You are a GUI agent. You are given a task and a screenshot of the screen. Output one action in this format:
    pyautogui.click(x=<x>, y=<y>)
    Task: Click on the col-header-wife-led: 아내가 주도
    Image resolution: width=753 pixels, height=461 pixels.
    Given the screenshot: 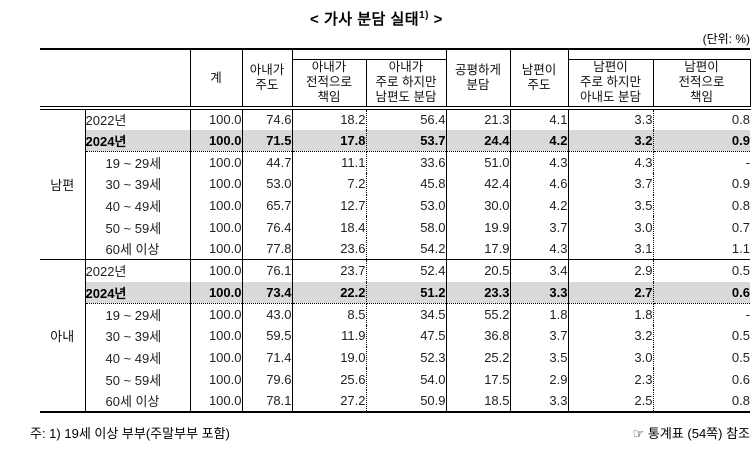 What is the action you would take?
    pyautogui.click(x=267, y=79)
    